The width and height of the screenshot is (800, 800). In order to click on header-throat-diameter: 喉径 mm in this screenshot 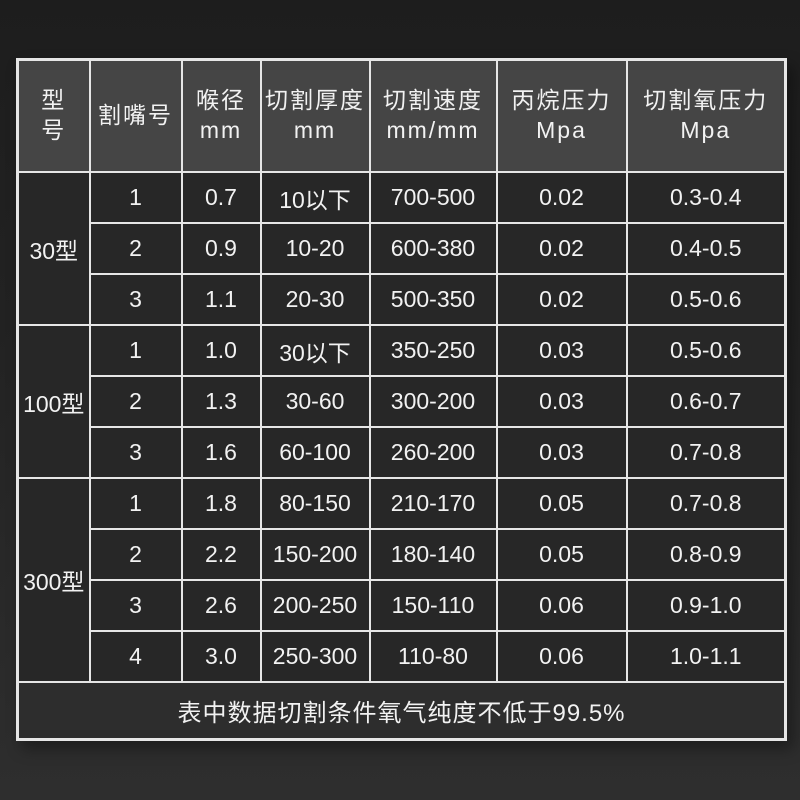, I will do `click(221, 115)`.